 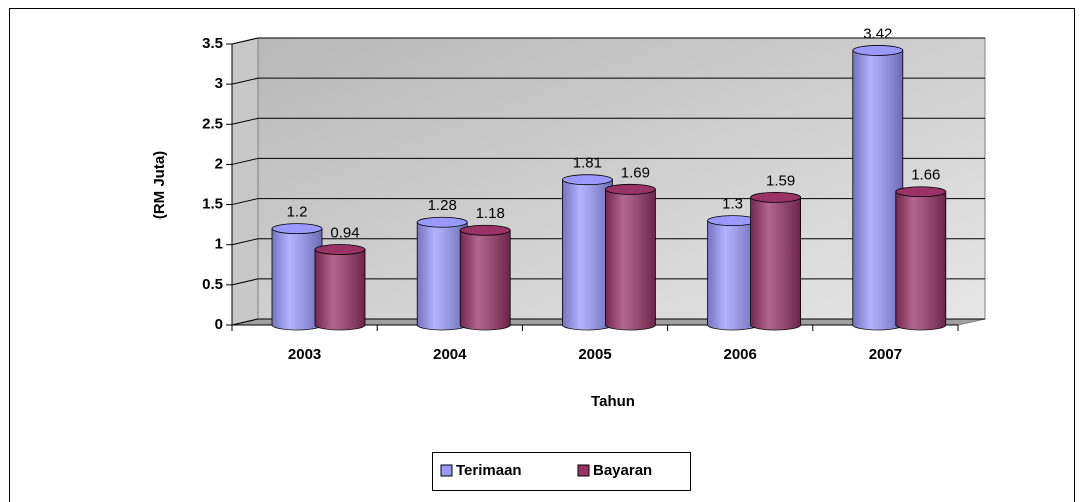 I want to click on value-label: 1.59, so click(x=780, y=180).